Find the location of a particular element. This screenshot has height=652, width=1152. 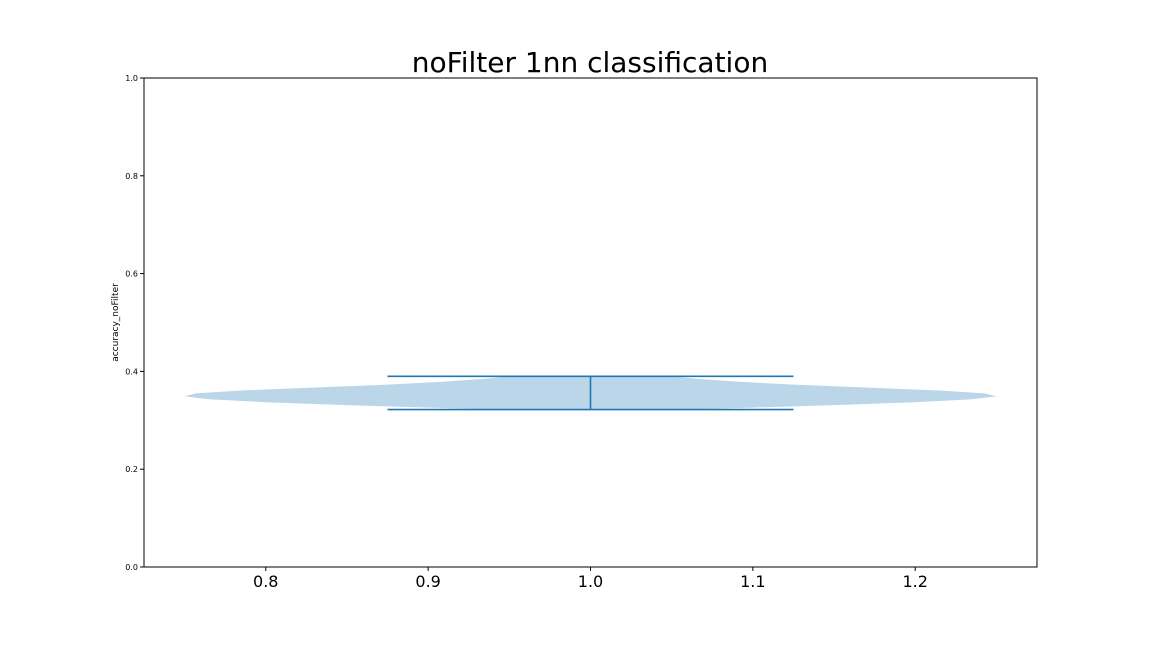

x-tick-label: 1.2 is located at coordinates (915, 581).